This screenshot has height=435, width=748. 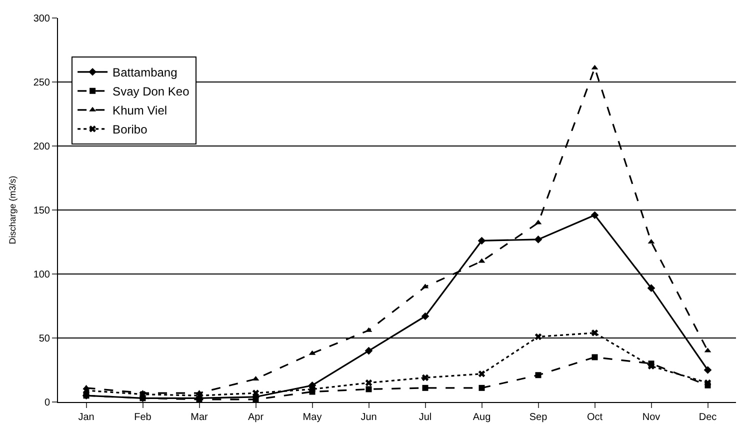 What do you see at coordinates (130, 129) in the screenshot?
I see `legend-label: Boribo` at bounding box center [130, 129].